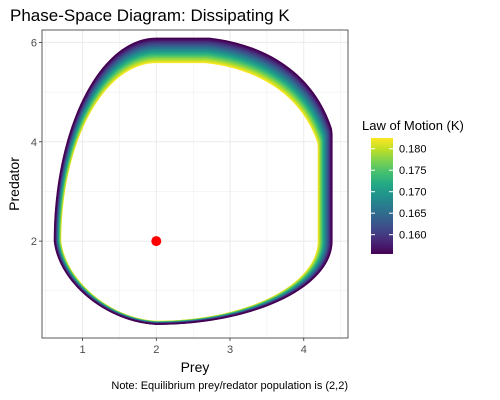 Image resolution: width=500 pixels, height=400 pixels. What do you see at coordinates (156, 241) in the screenshot?
I see `equilibrium-point` at bounding box center [156, 241].